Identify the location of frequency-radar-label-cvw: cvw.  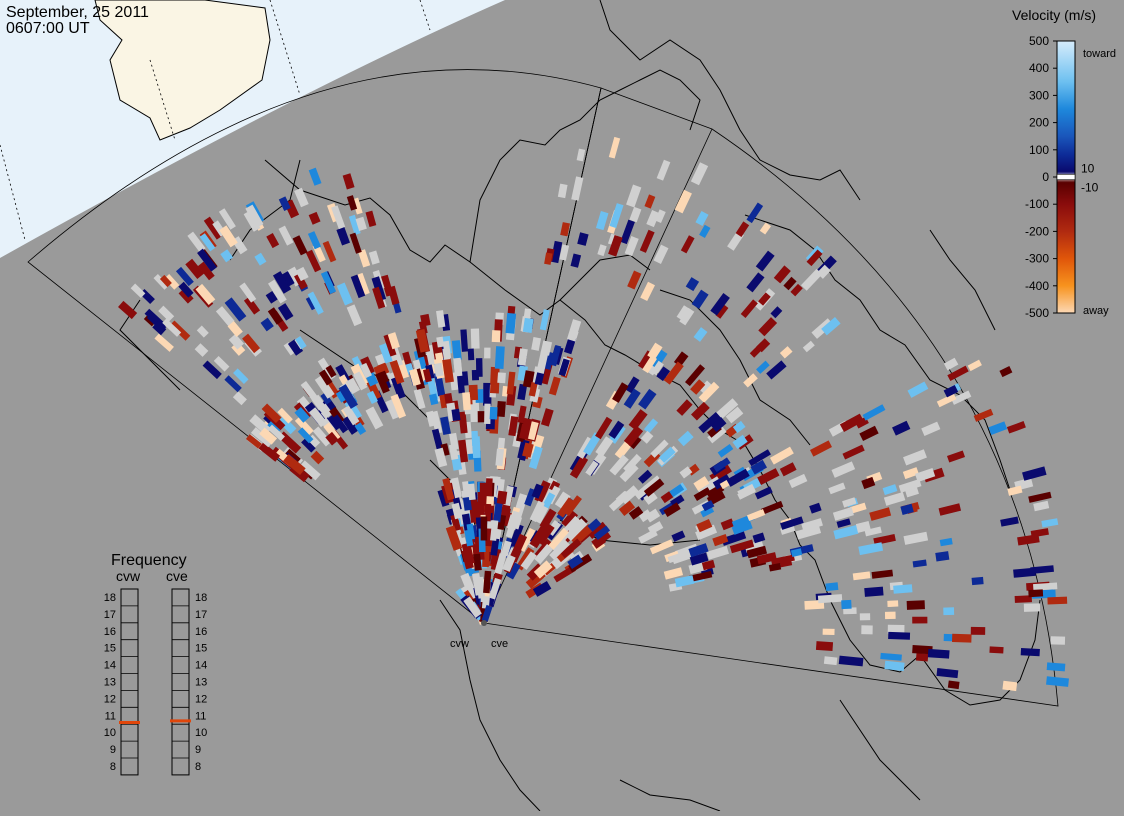
(128, 576).